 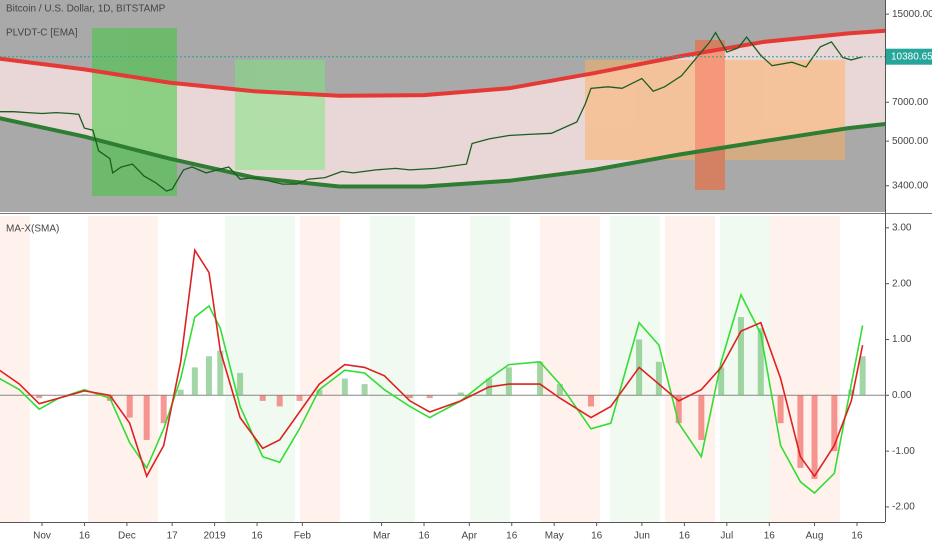 What do you see at coordinates (903, 507) in the screenshot?
I see `y-tick-label: -2.00` at bounding box center [903, 507].